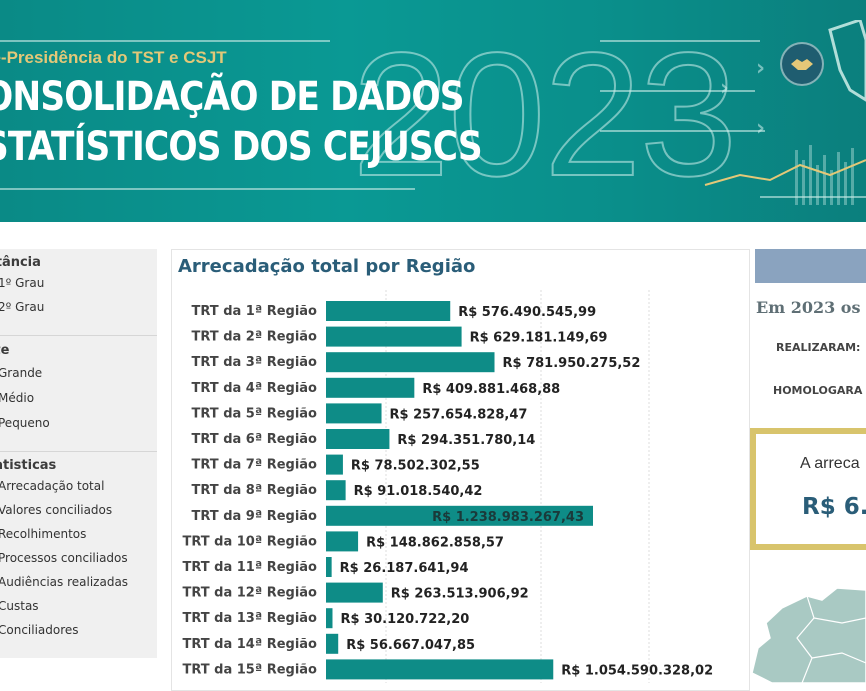 The height and width of the screenshot is (691, 866). I want to click on sidebar-heading-instancia: stância, so click(20, 262).